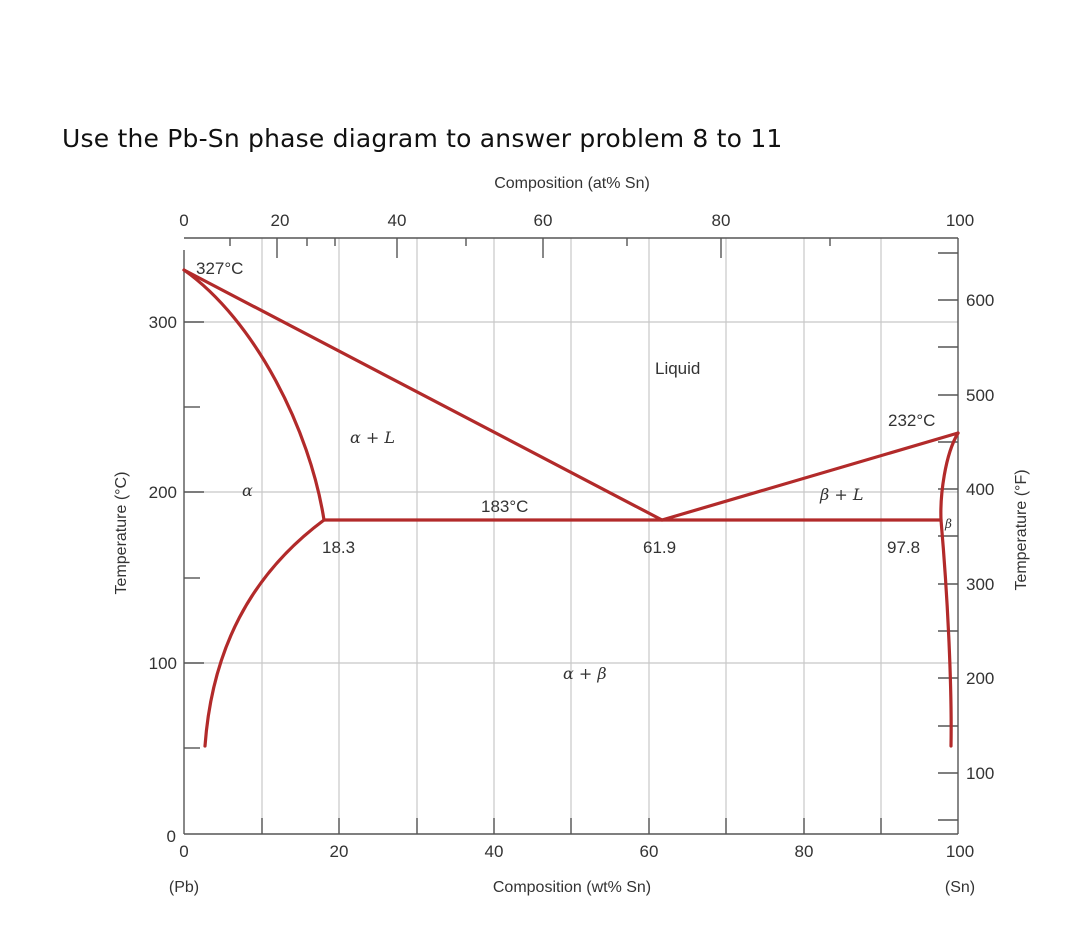 This screenshot has height=926, width=1080. I want to click on solvus-beta, so click(946, 633).